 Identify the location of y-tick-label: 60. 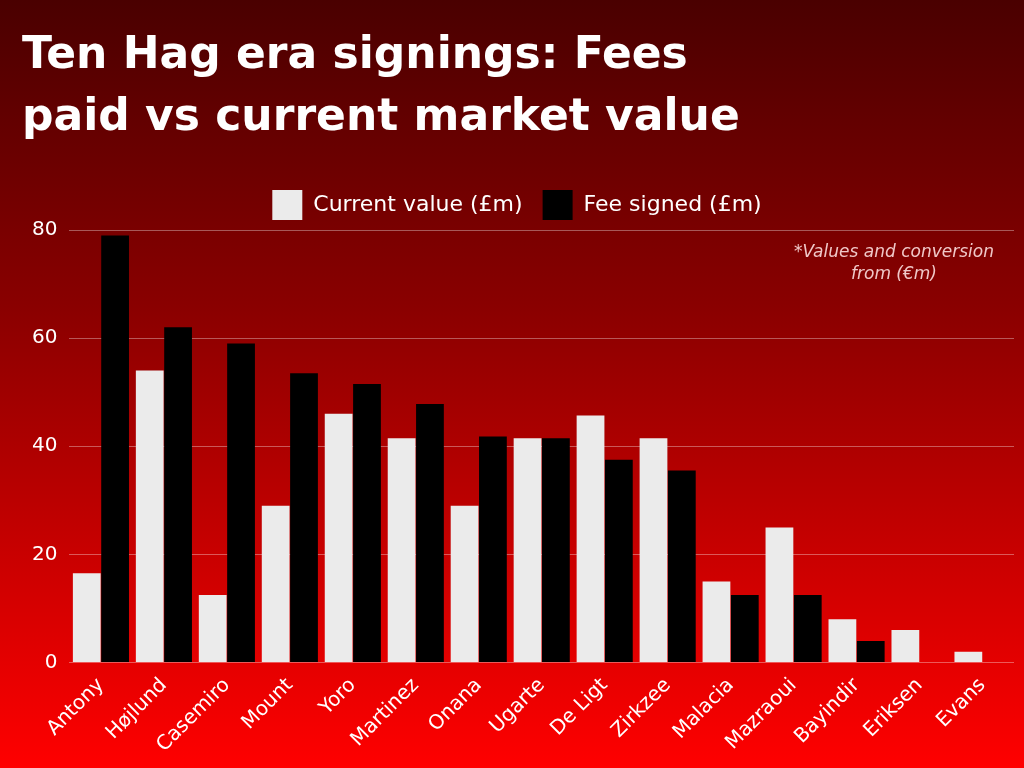
(45, 336).